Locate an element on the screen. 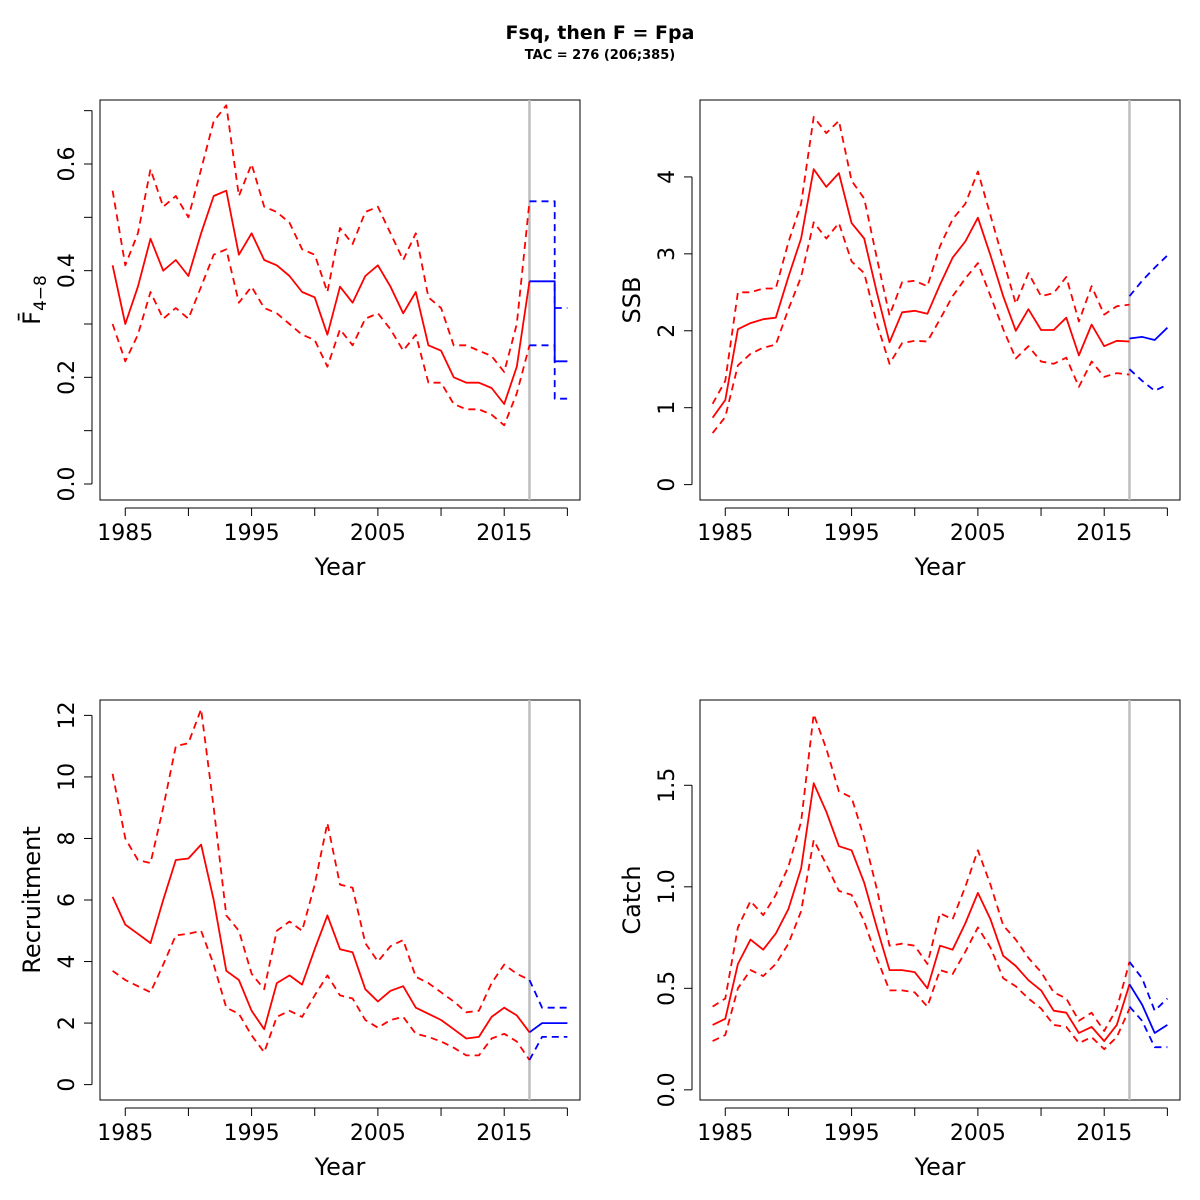 The height and width of the screenshot is (1200, 1200). y-tick-label: 12 is located at coordinates (67, 715).